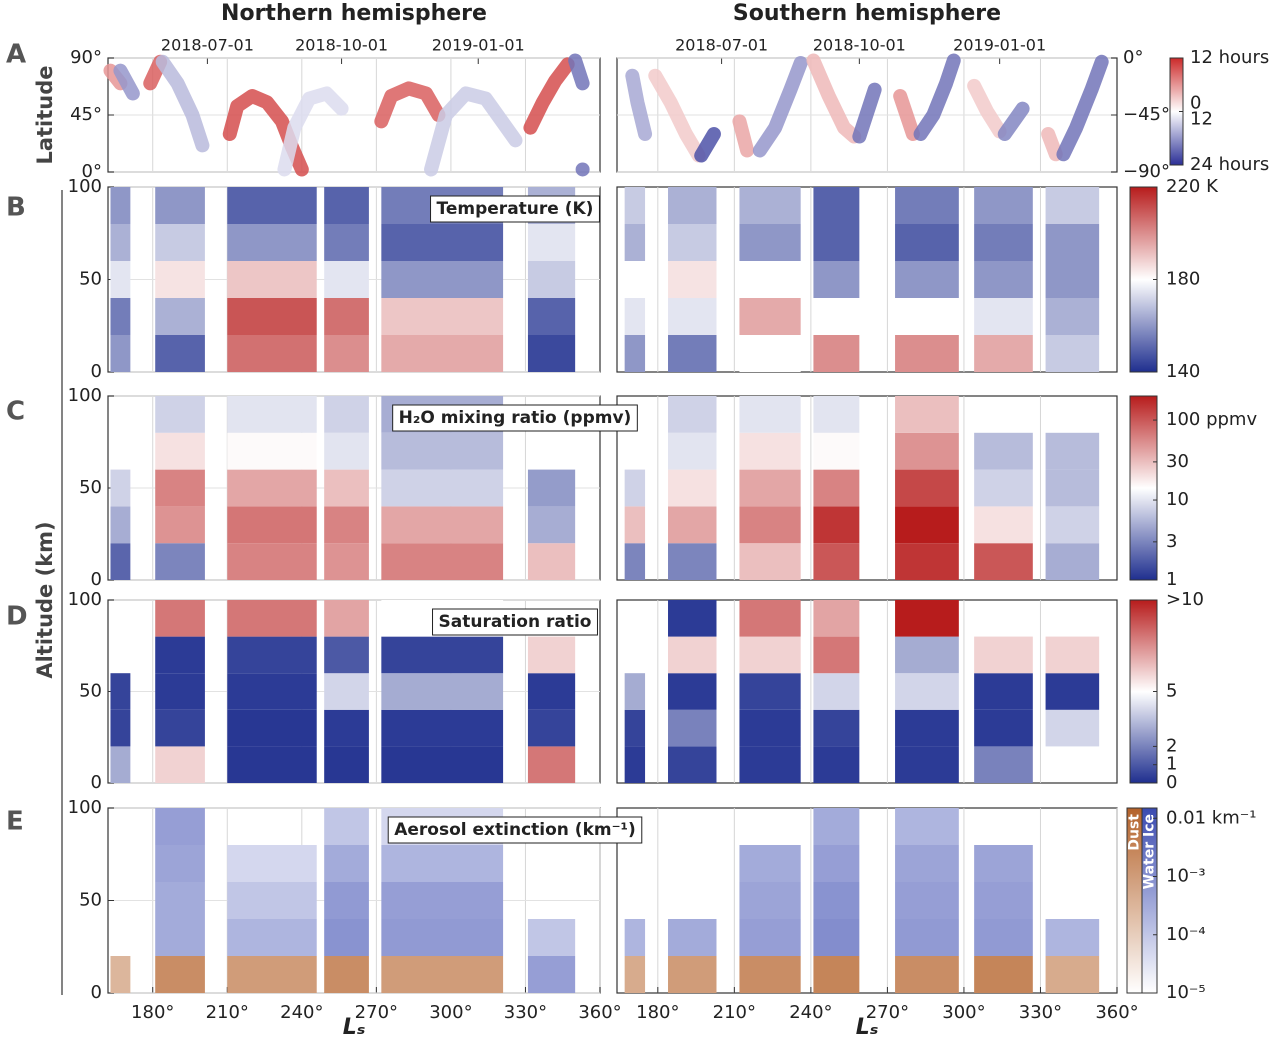  Describe the element at coordinates (810, 1012) in the screenshot. I see `x-tick-label: 240°` at that location.